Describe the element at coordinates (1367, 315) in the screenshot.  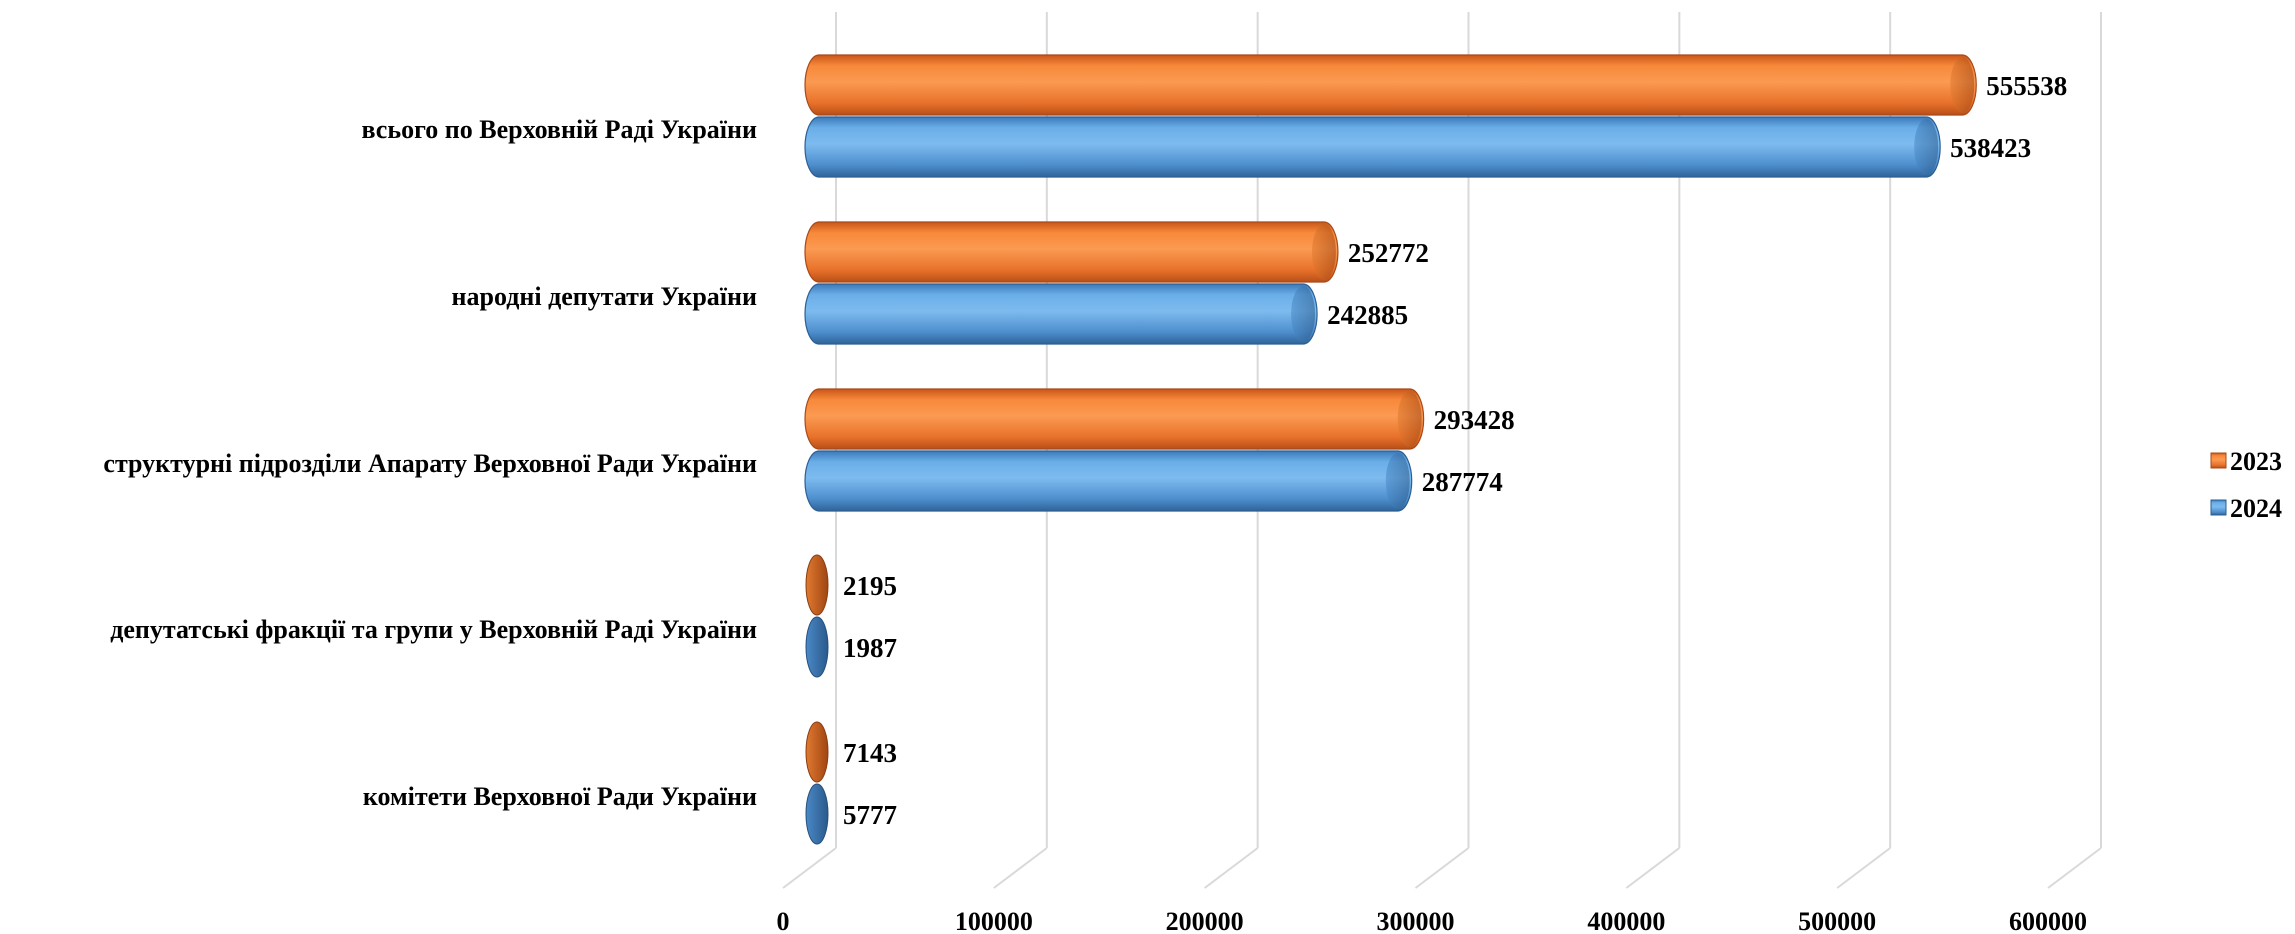
I see `data-label: 242885` at that location.